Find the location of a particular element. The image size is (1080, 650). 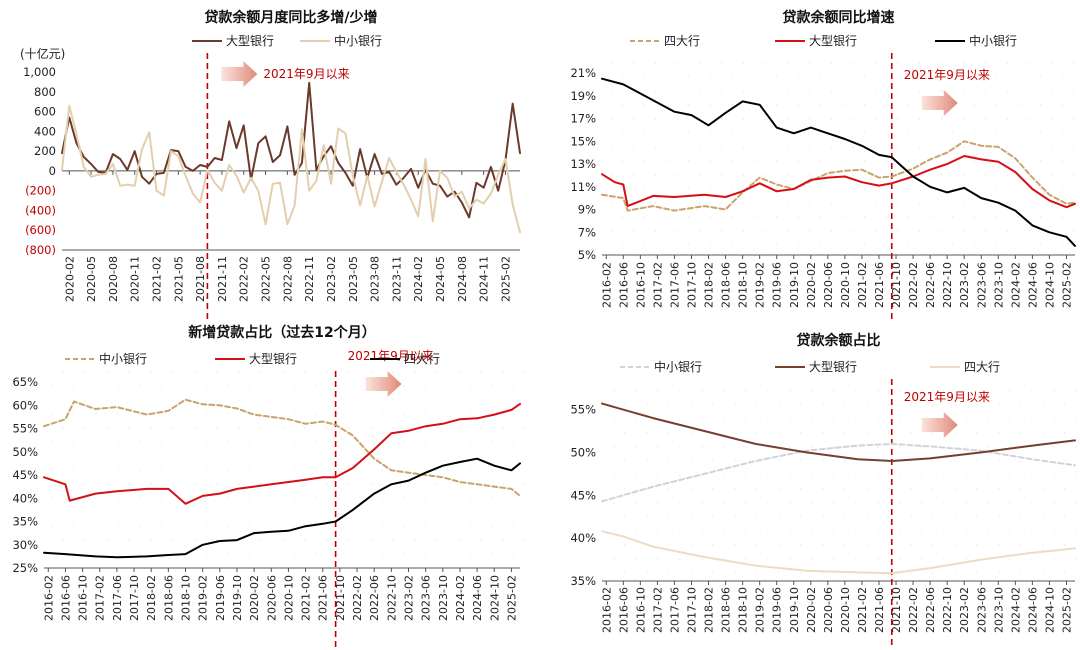

legend-label: 四大行 is located at coordinates (422, 359).